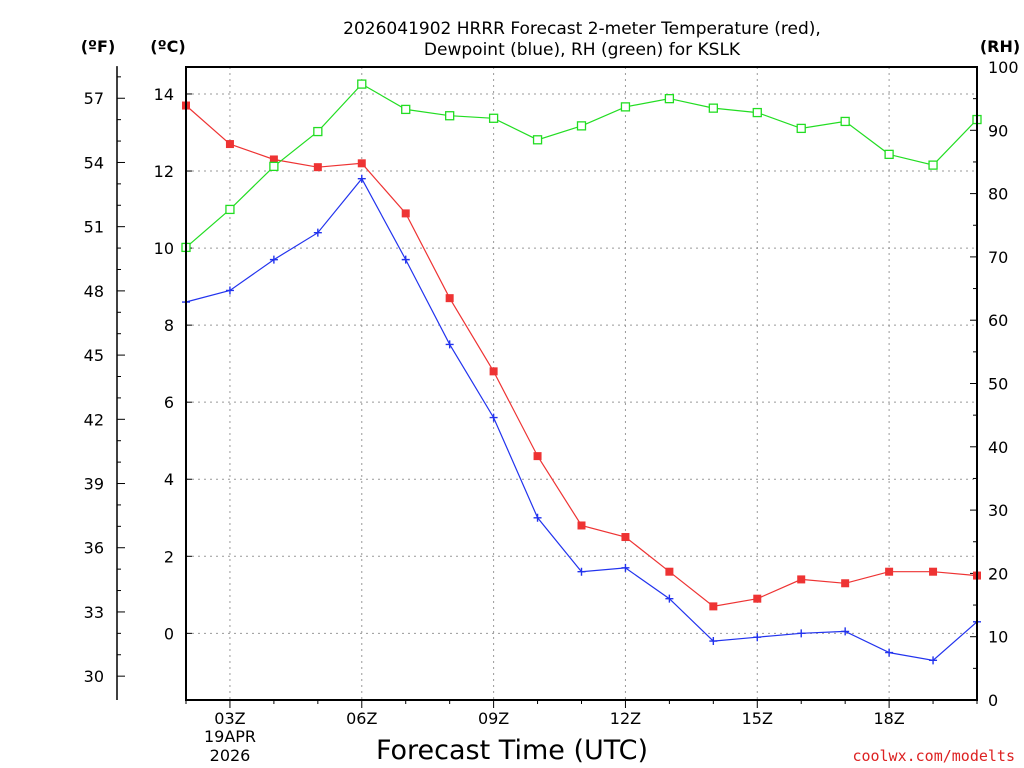 The height and width of the screenshot is (768, 1024). What do you see at coordinates (1003, 67) in the screenshot?
I see `rh-tick-label: 100` at bounding box center [1003, 67].